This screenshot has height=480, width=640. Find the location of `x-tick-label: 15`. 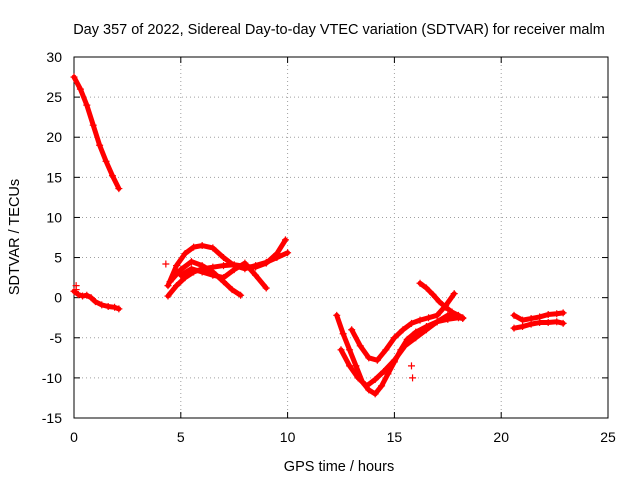

x-tick-label: 15 is located at coordinates (395, 437).